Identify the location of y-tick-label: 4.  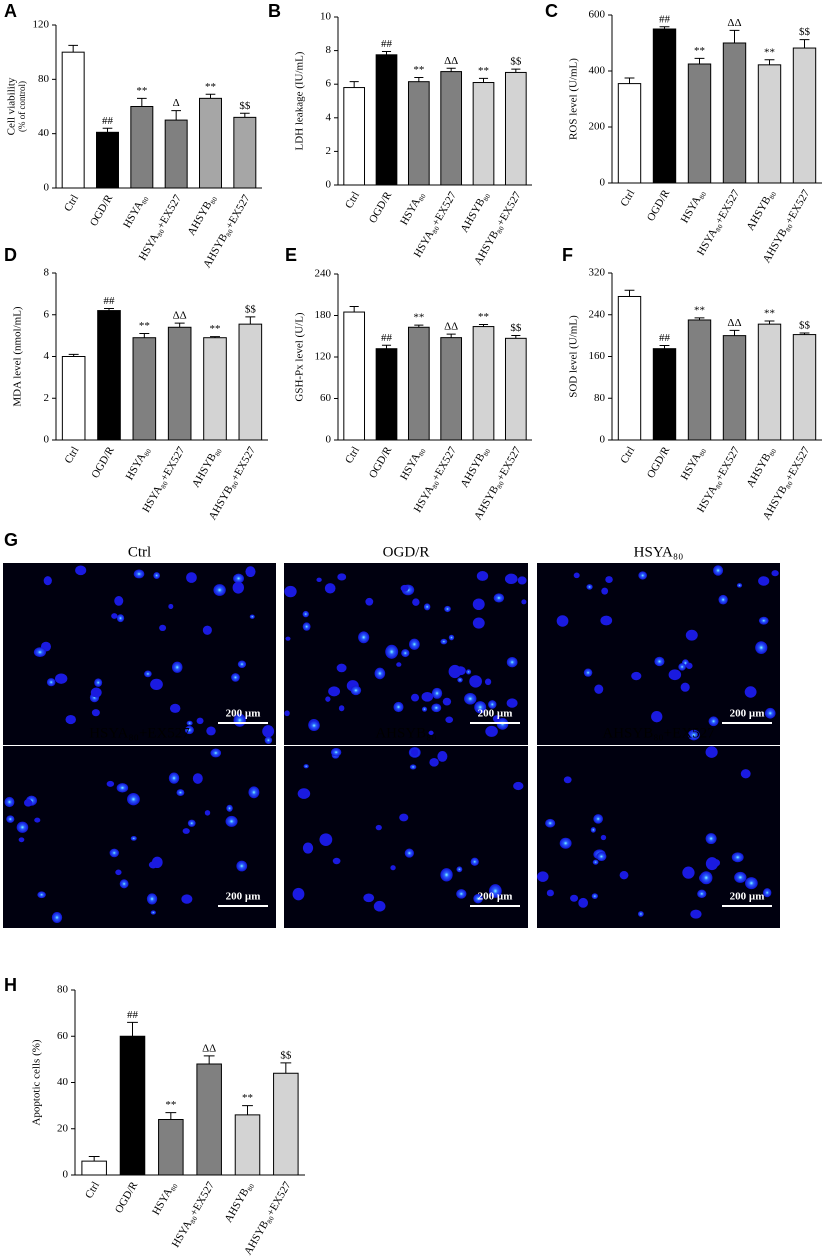
(329, 117).